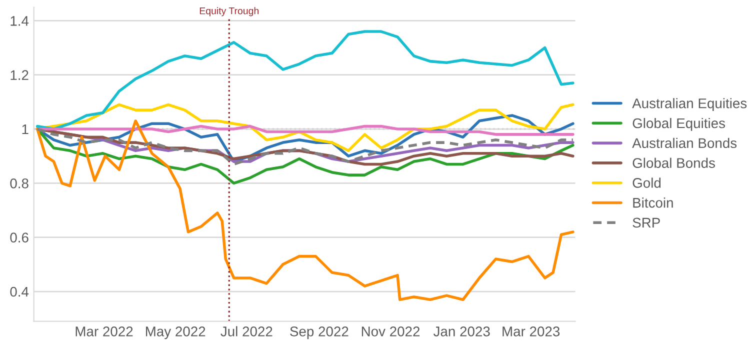  I want to click on y-tick-label: 1.4, so click(19, 21).